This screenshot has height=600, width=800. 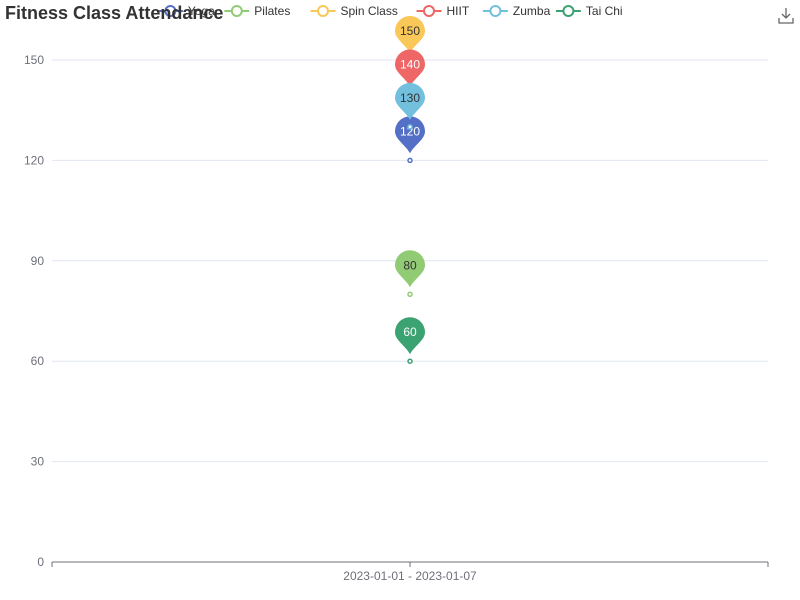 I want to click on series-tai-chi: 60, so click(x=410, y=340).